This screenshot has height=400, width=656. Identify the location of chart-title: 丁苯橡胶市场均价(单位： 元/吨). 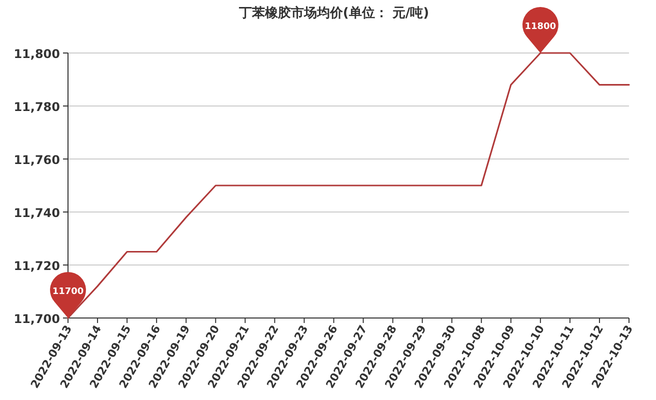
(334, 13).